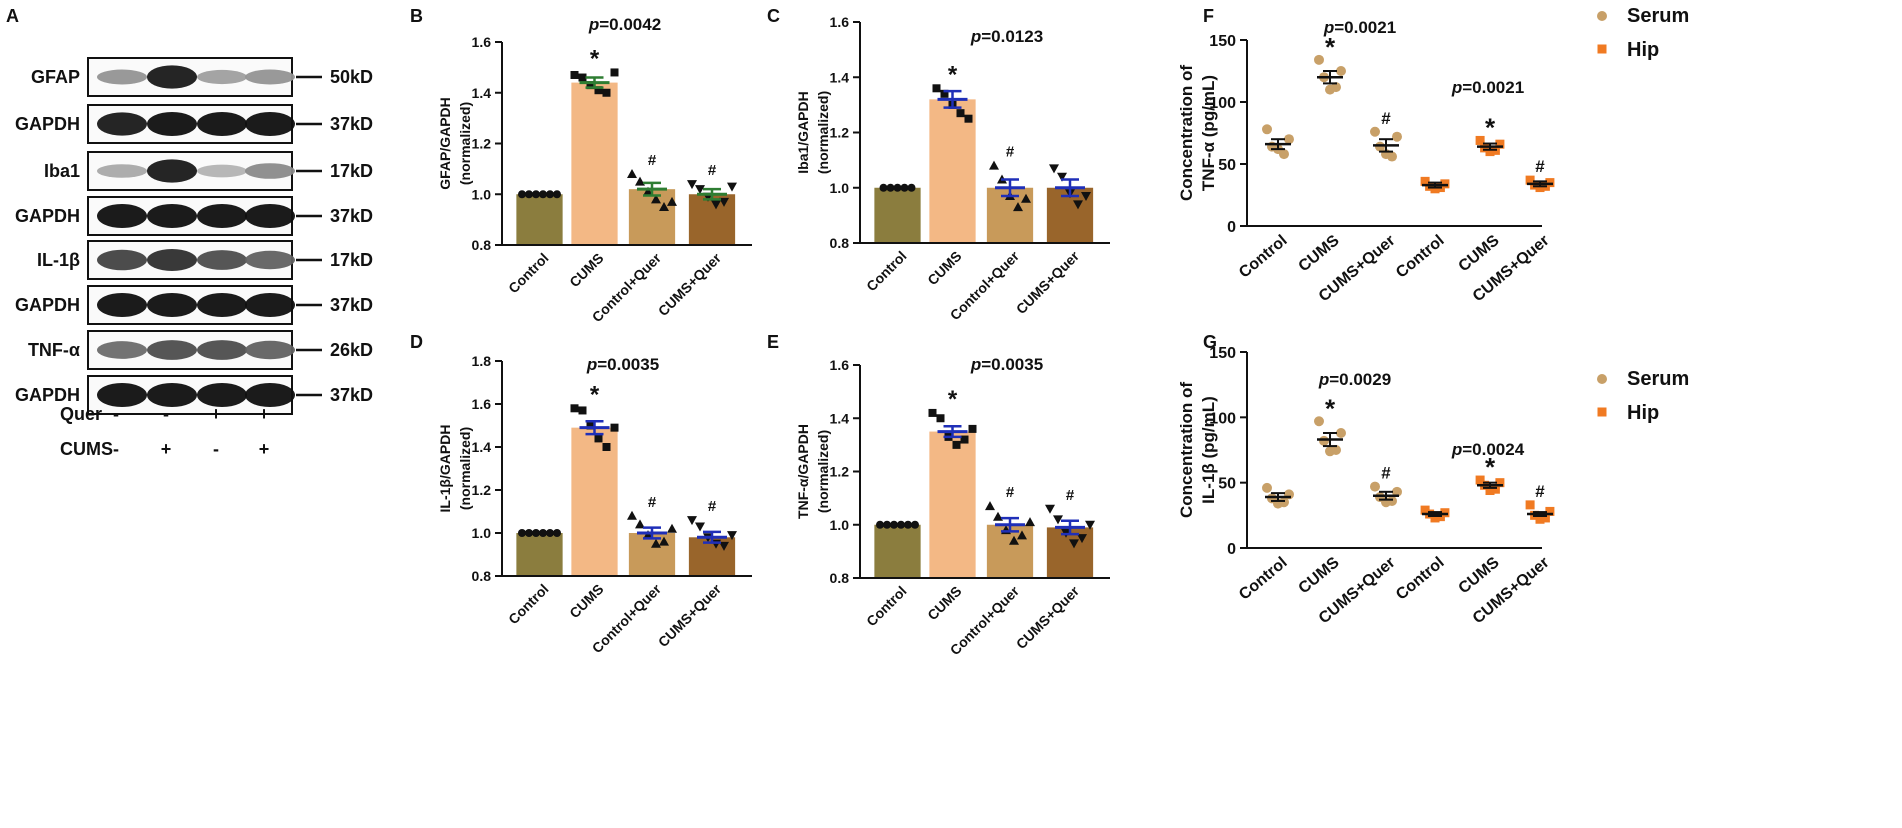 Image resolution: width=1902 pixels, height=828 pixels. What do you see at coordinates (773, 342) in the screenshot?
I see `panel-letter: E` at bounding box center [773, 342].